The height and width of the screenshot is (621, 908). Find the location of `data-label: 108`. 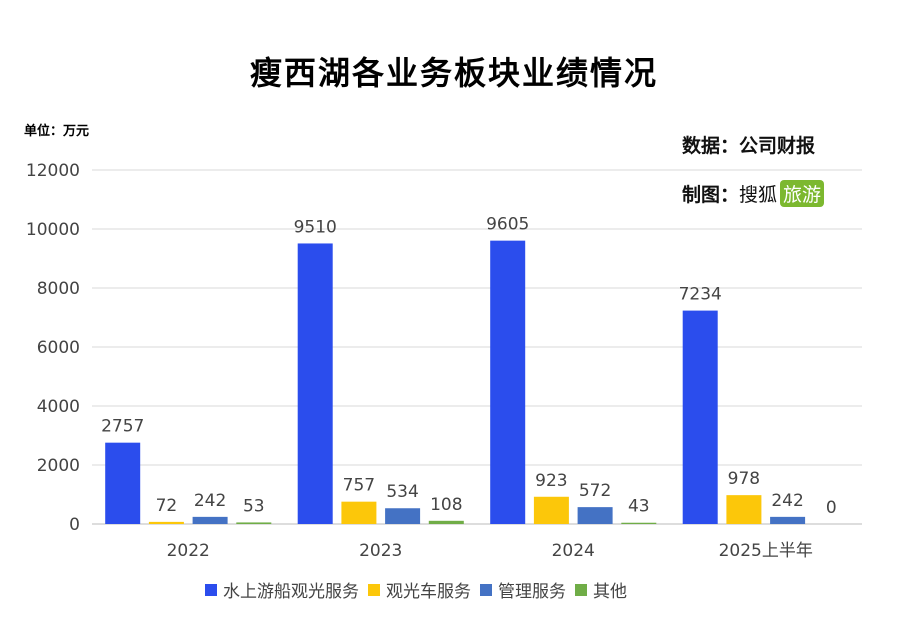

data-label: 108 is located at coordinates (446, 505).